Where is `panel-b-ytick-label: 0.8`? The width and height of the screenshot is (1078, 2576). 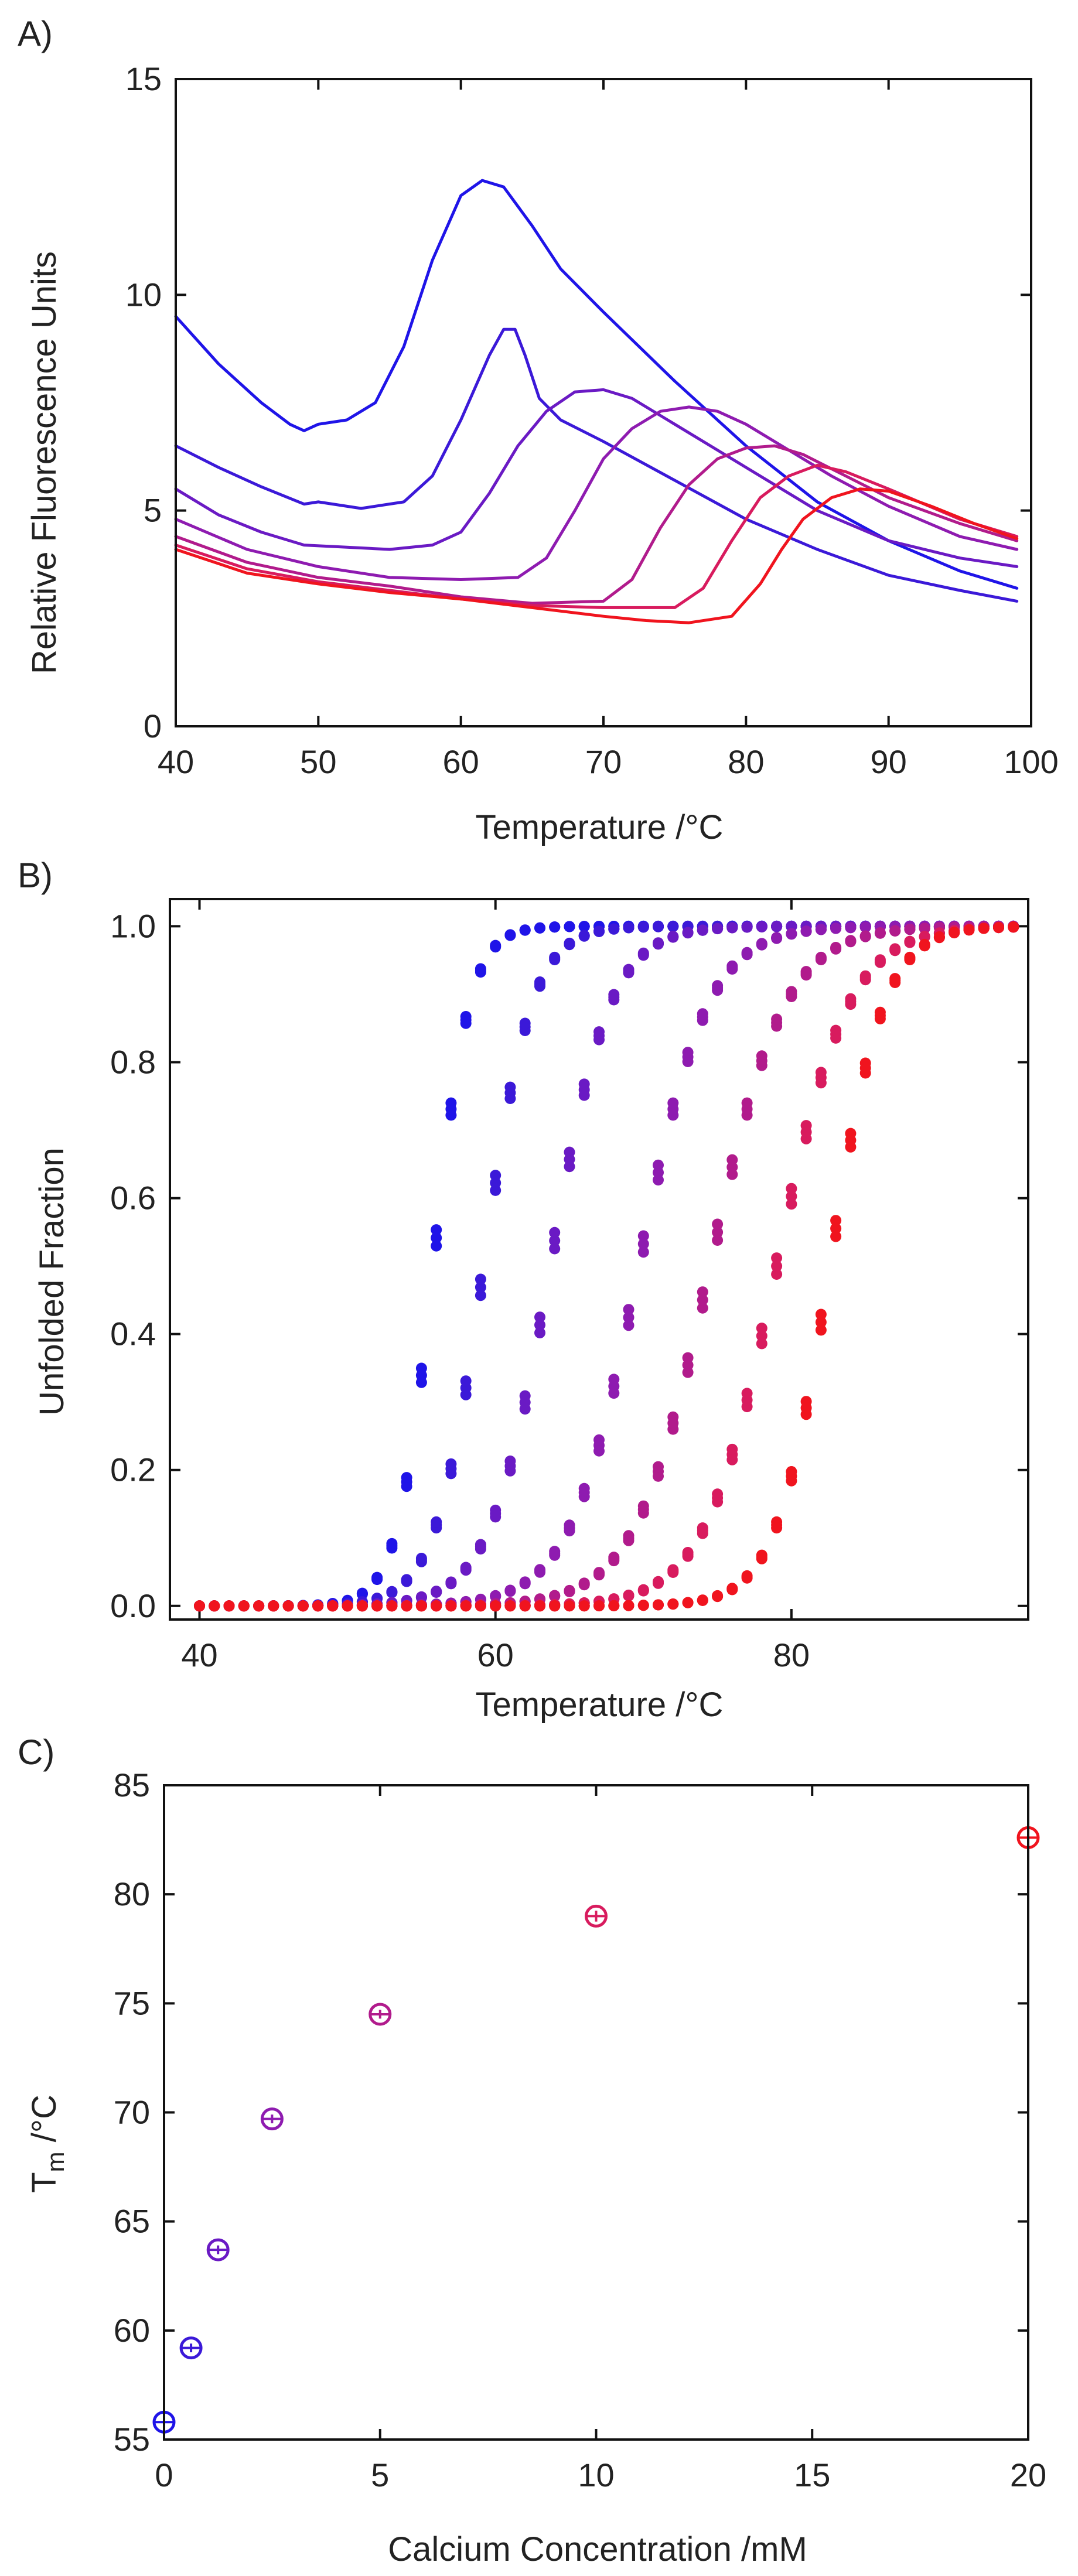
panel-b-ytick-label: 0.8 is located at coordinates (133, 1061).